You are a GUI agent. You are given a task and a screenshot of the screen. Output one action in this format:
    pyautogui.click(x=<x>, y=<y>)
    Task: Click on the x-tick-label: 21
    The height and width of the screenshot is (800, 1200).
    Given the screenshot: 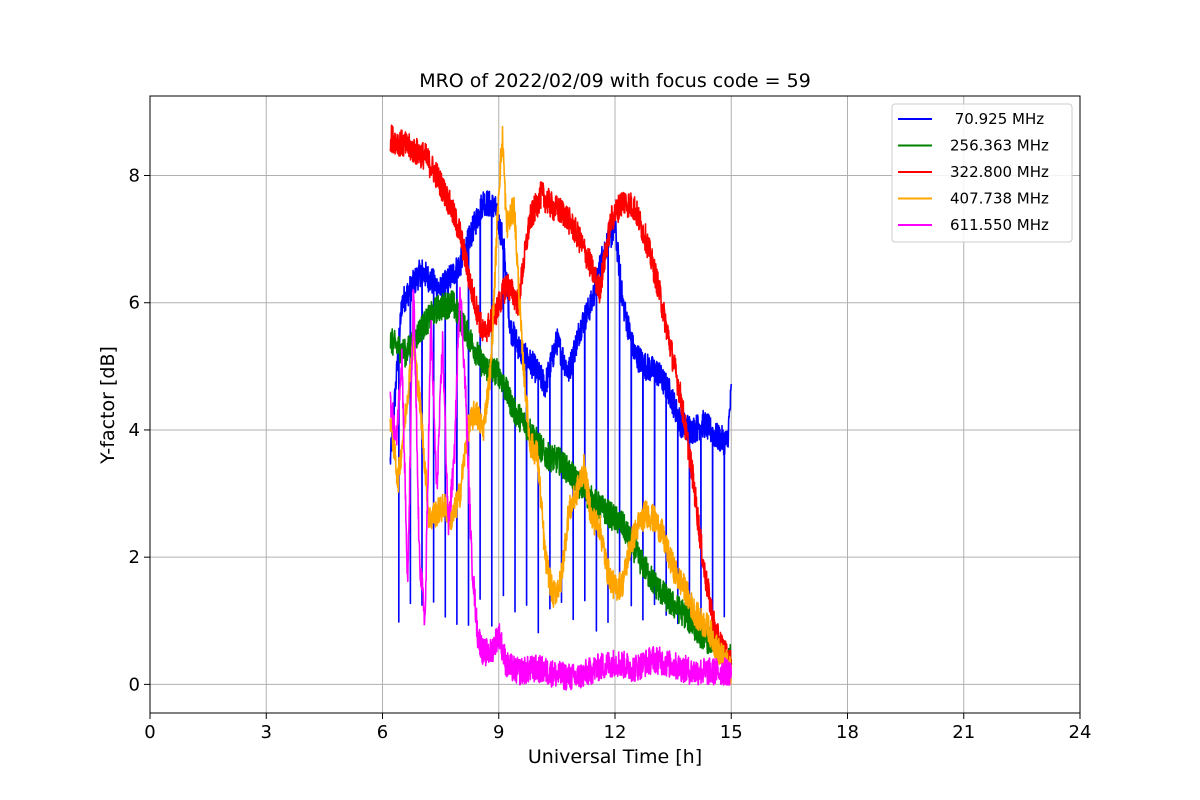 What is the action you would take?
    pyautogui.click(x=963, y=732)
    